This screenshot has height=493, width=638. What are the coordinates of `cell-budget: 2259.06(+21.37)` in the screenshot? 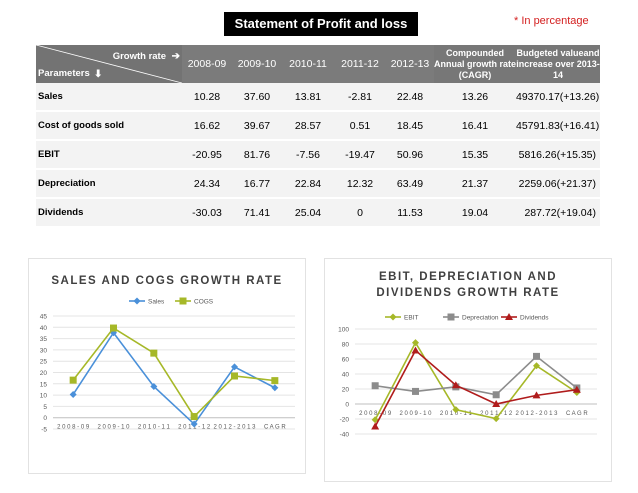 It's located at (558, 184).